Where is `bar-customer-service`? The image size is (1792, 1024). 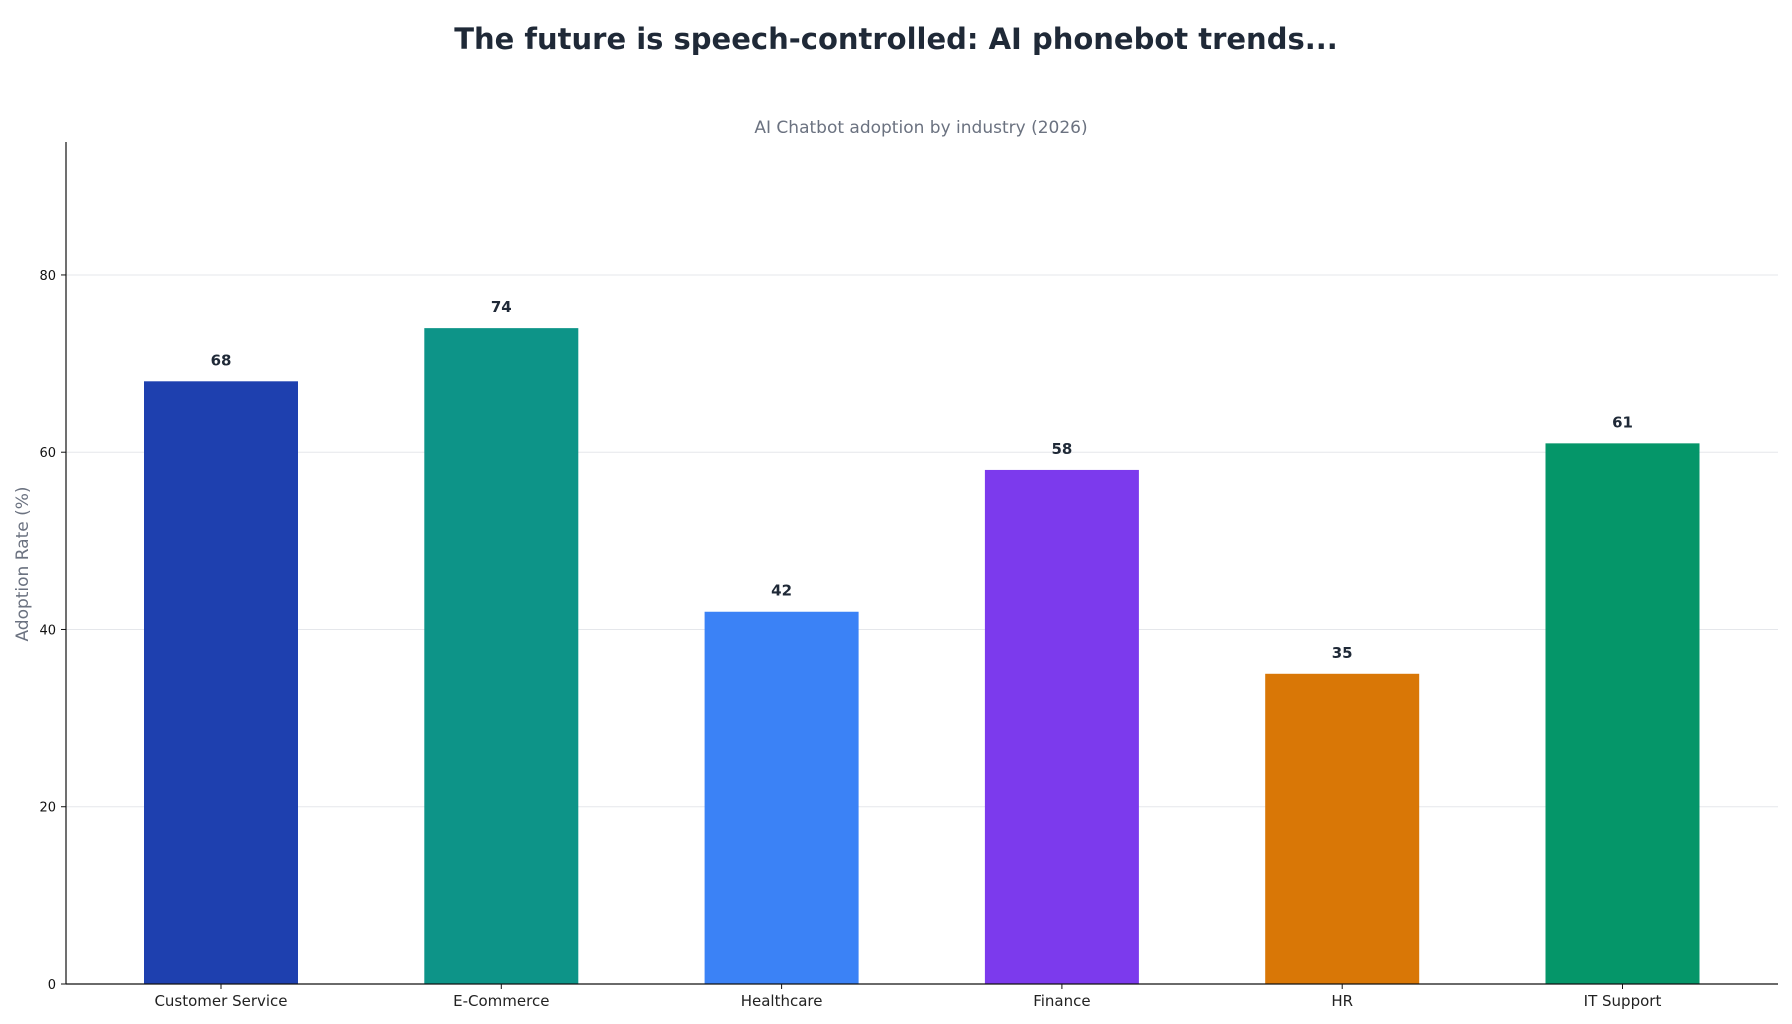
bar-customer-service is located at coordinates (221, 682).